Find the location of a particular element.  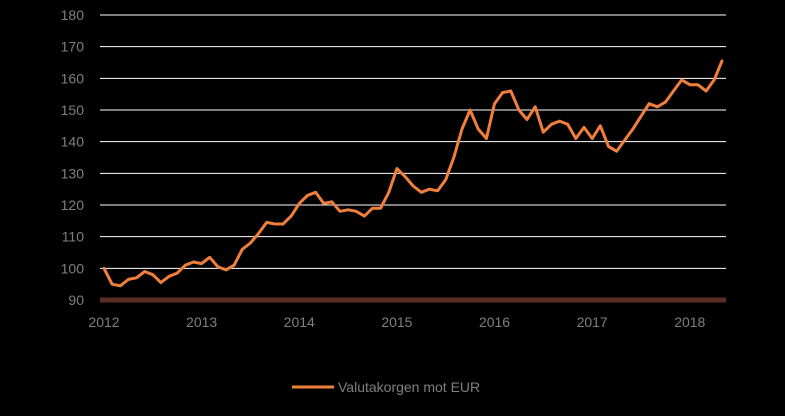

y-tick-label: 110 is located at coordinates (73, 237).